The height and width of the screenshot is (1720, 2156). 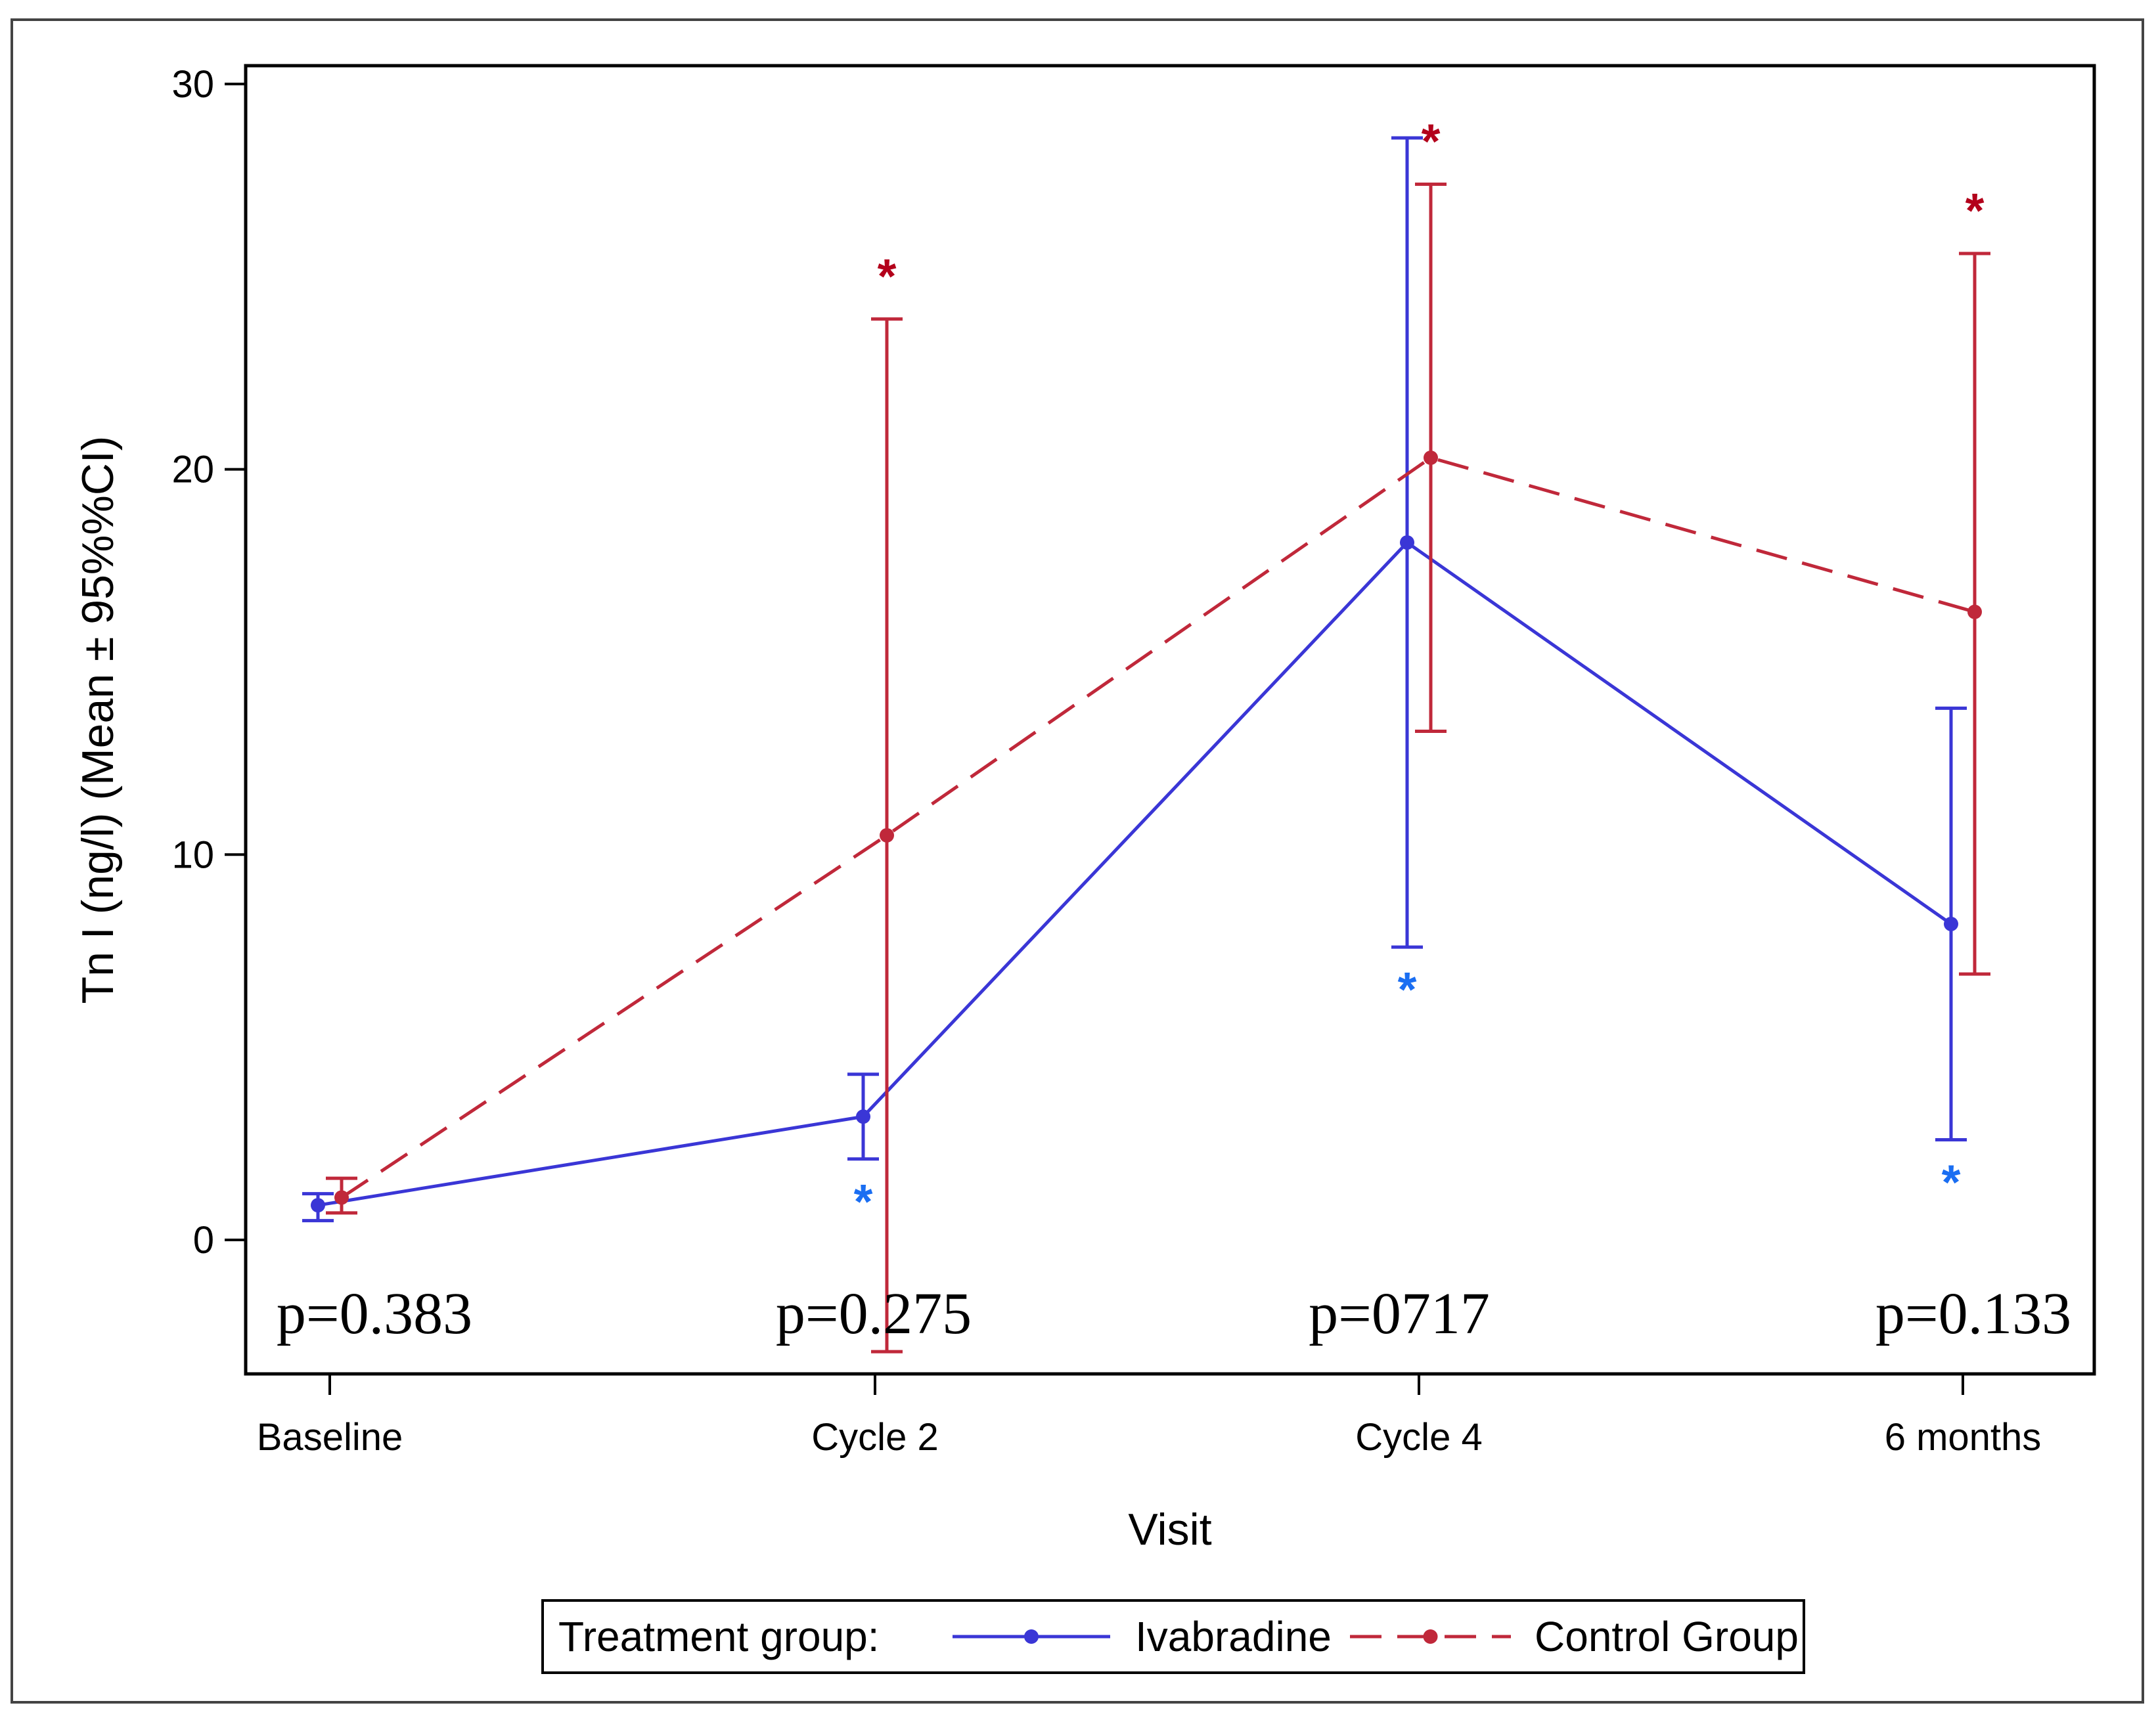 I want to click on y-tick-label: 0, so click(x=203, y=1240).